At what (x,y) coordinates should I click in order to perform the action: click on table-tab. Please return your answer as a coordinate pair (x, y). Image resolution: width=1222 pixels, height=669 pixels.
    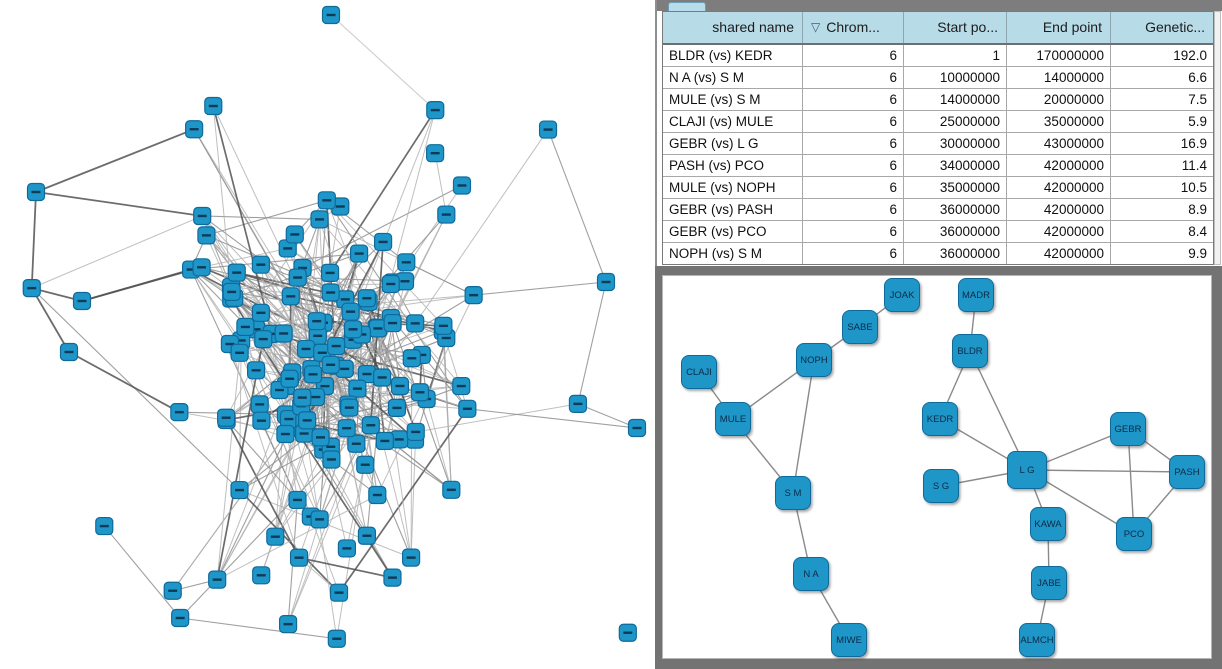
    Looking at the image, I should click on (687, 6).